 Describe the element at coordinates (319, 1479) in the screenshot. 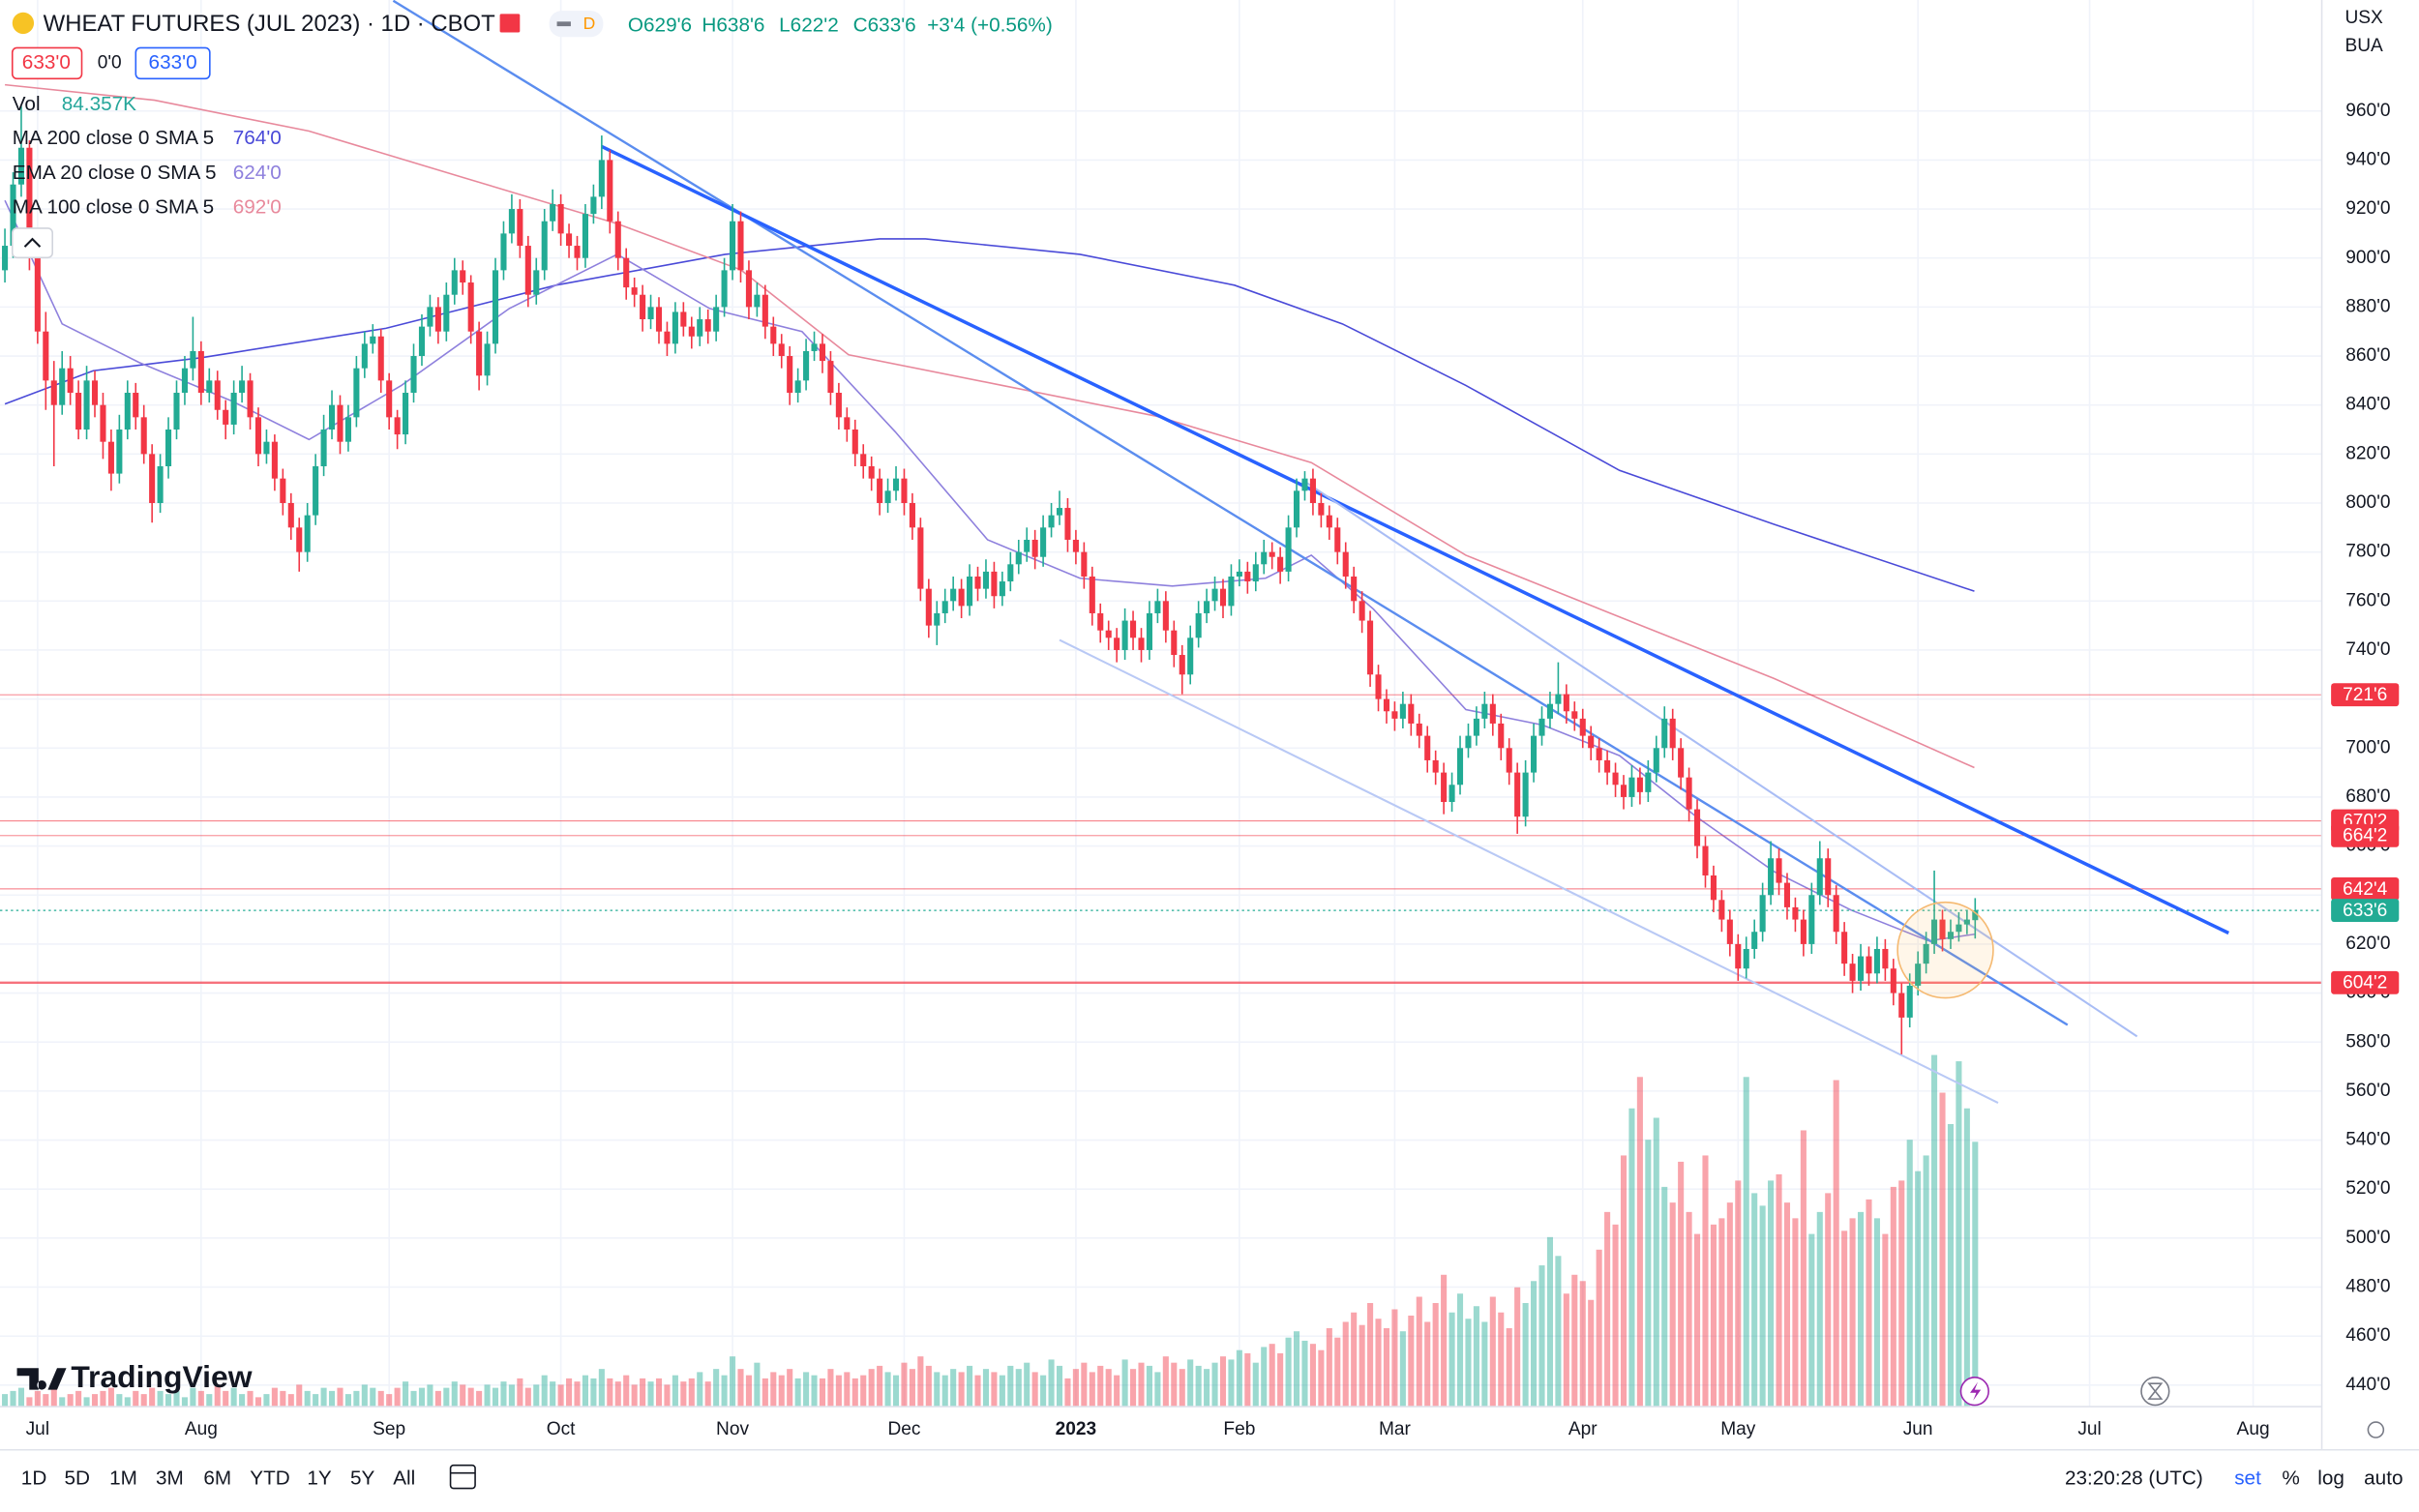

I see `period-button: 1Y` at that location.